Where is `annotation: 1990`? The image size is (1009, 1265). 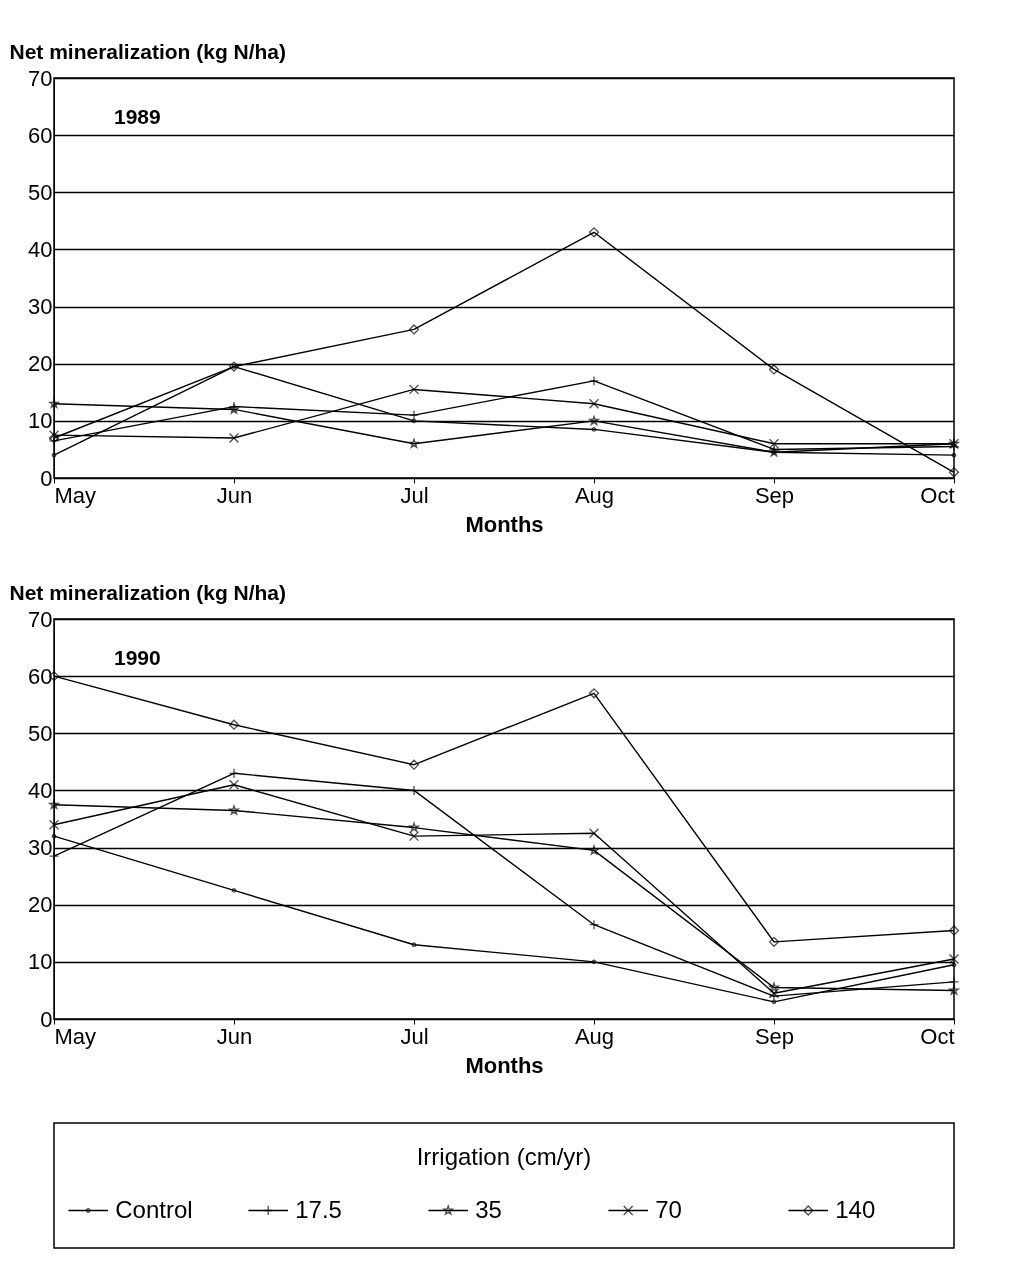 annotation: 1990 is located at coordinates (137, 657).